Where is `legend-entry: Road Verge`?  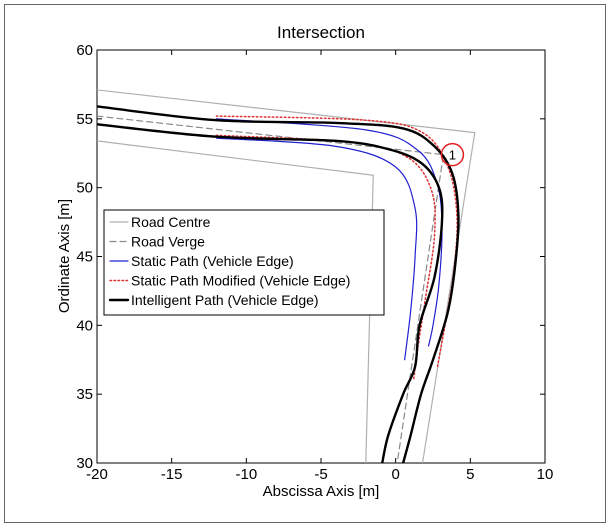
legend-entry: Road Verge is located at coordinates (168, 242).